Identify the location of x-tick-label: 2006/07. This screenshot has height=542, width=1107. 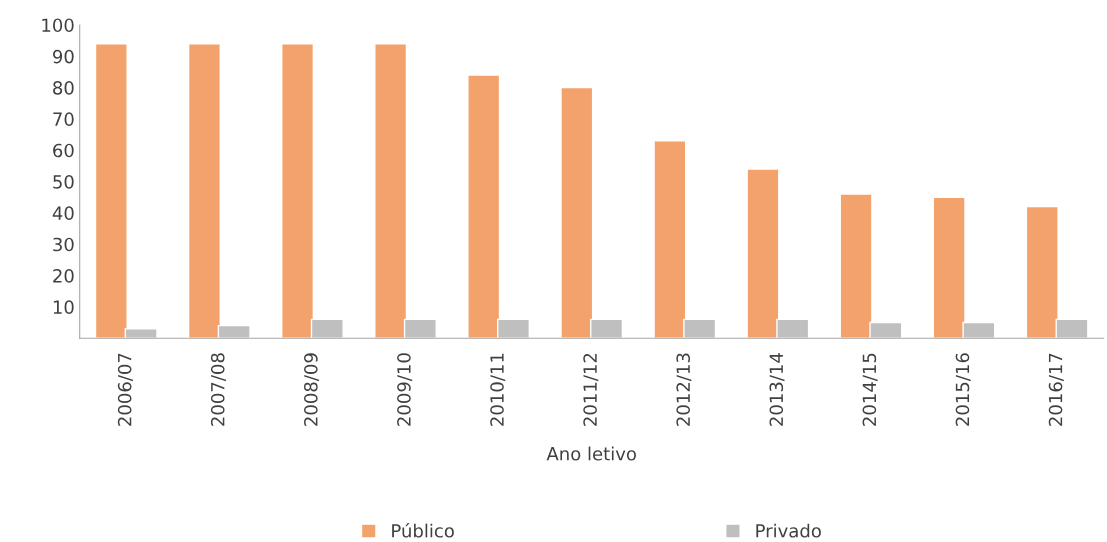
(125, 389).